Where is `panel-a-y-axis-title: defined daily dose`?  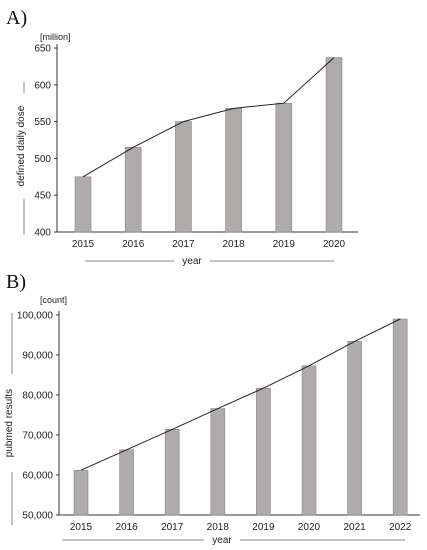
panel-a-y-axis-title: defined daily dose is located at coordinates (21, 145).